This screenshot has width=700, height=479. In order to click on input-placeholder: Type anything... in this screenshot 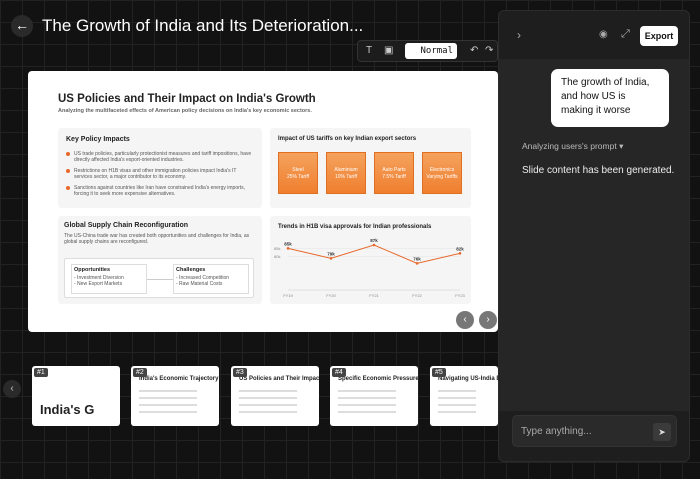, I will do `click(556, 431)`.